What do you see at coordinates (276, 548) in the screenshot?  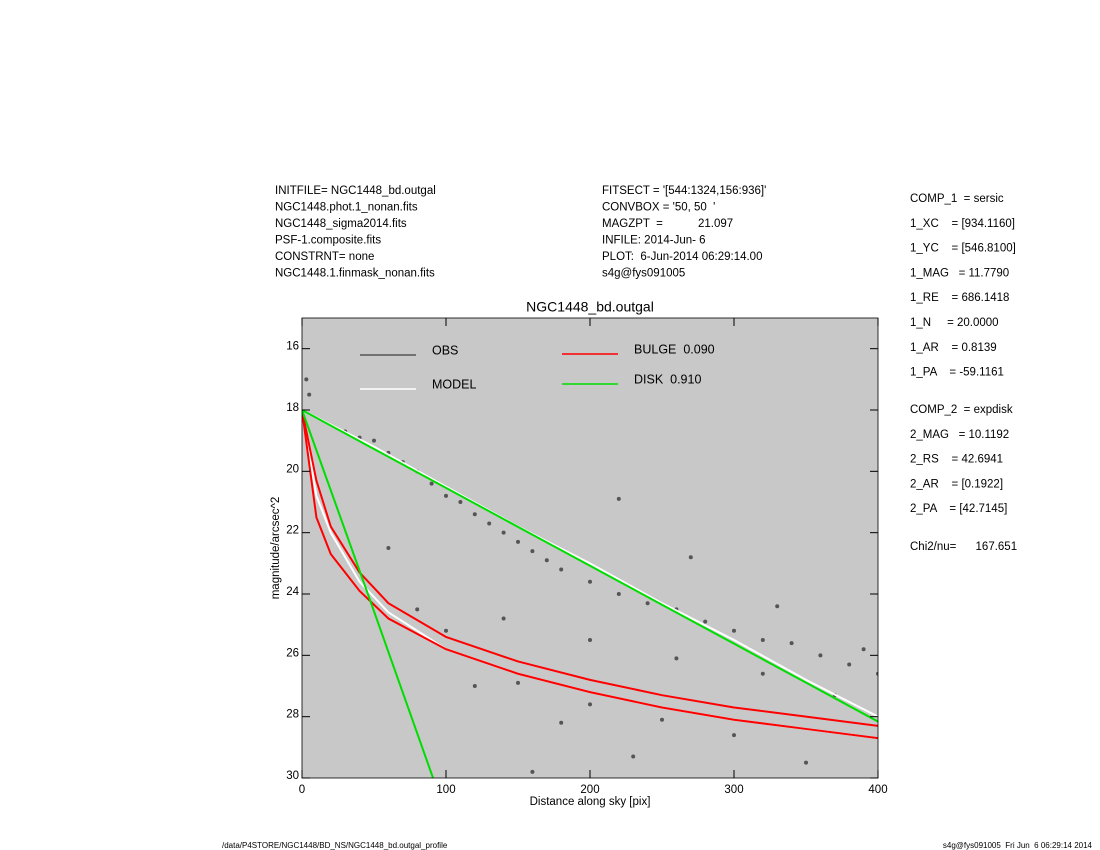 I see `y-axis-label: magnitude/arcsec^2` at bounding box center [276, 548].